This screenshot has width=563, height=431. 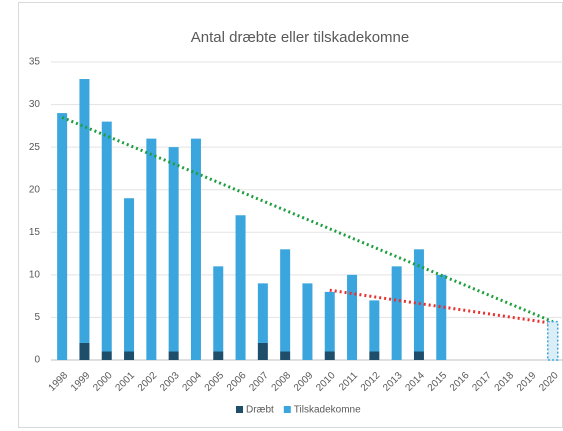 I want to click on y-tick-label: 15, so click(x=35, y=232).